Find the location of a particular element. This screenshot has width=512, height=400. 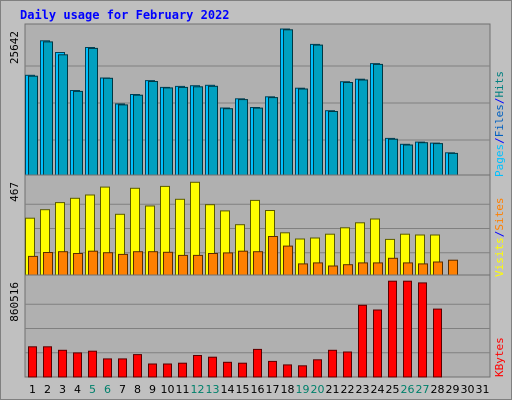

x-tick-day-2: 2 is located at coordinates (47, 389).